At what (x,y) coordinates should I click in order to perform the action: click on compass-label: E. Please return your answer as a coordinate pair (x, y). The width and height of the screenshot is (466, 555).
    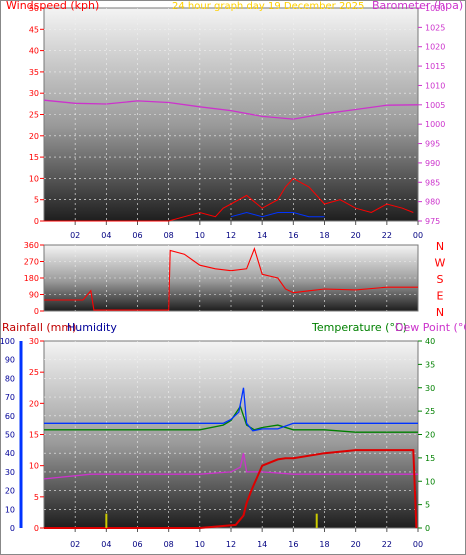
    Looking at the image, I should click on (440, 296).